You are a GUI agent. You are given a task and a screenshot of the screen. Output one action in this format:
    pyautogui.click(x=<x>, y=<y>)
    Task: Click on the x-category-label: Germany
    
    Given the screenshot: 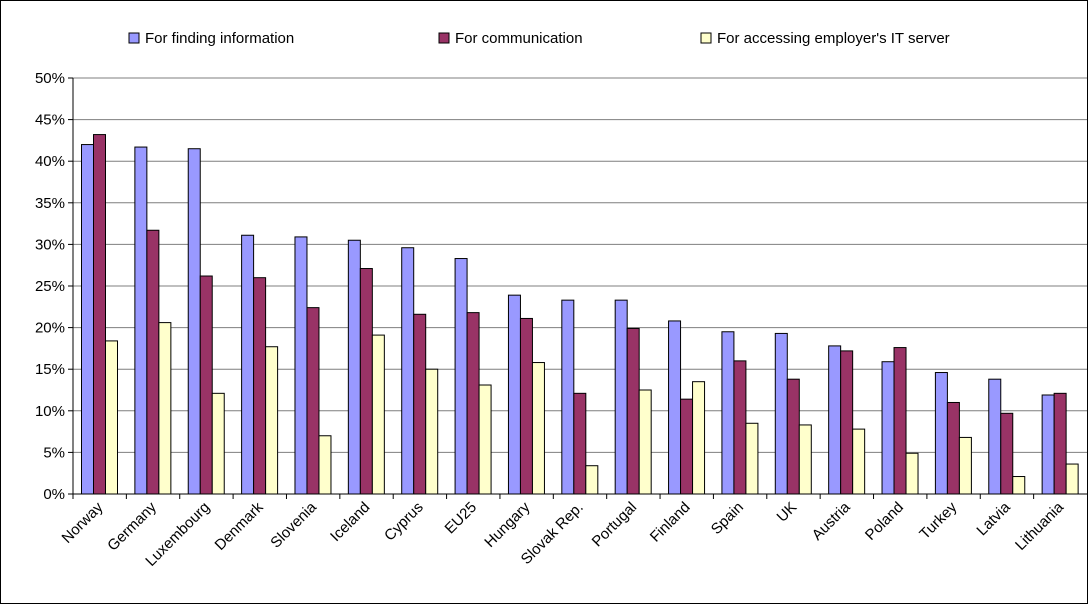 What is the action you would take?
    pyautogui.click(x=132, y=526)
    